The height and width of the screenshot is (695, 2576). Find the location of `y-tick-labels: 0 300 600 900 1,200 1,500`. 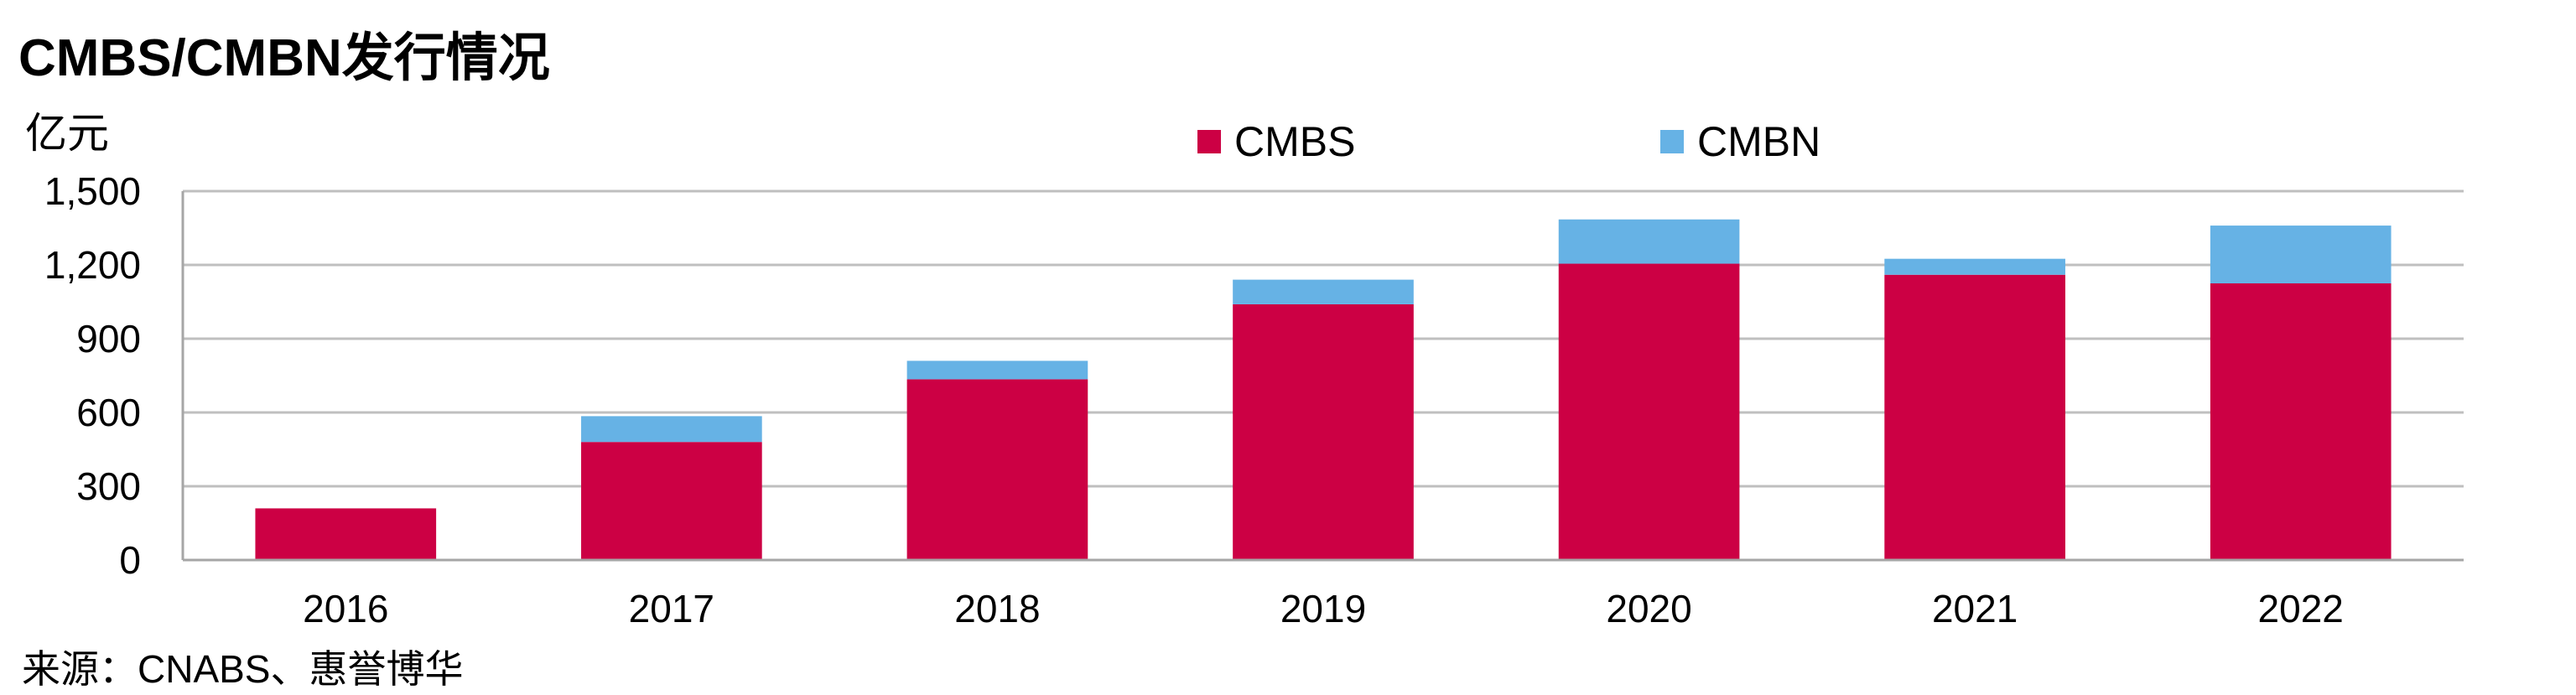

y-tick-labels: 0 300 600 900 1,200 1,500 is located at coordinates (92, 375).